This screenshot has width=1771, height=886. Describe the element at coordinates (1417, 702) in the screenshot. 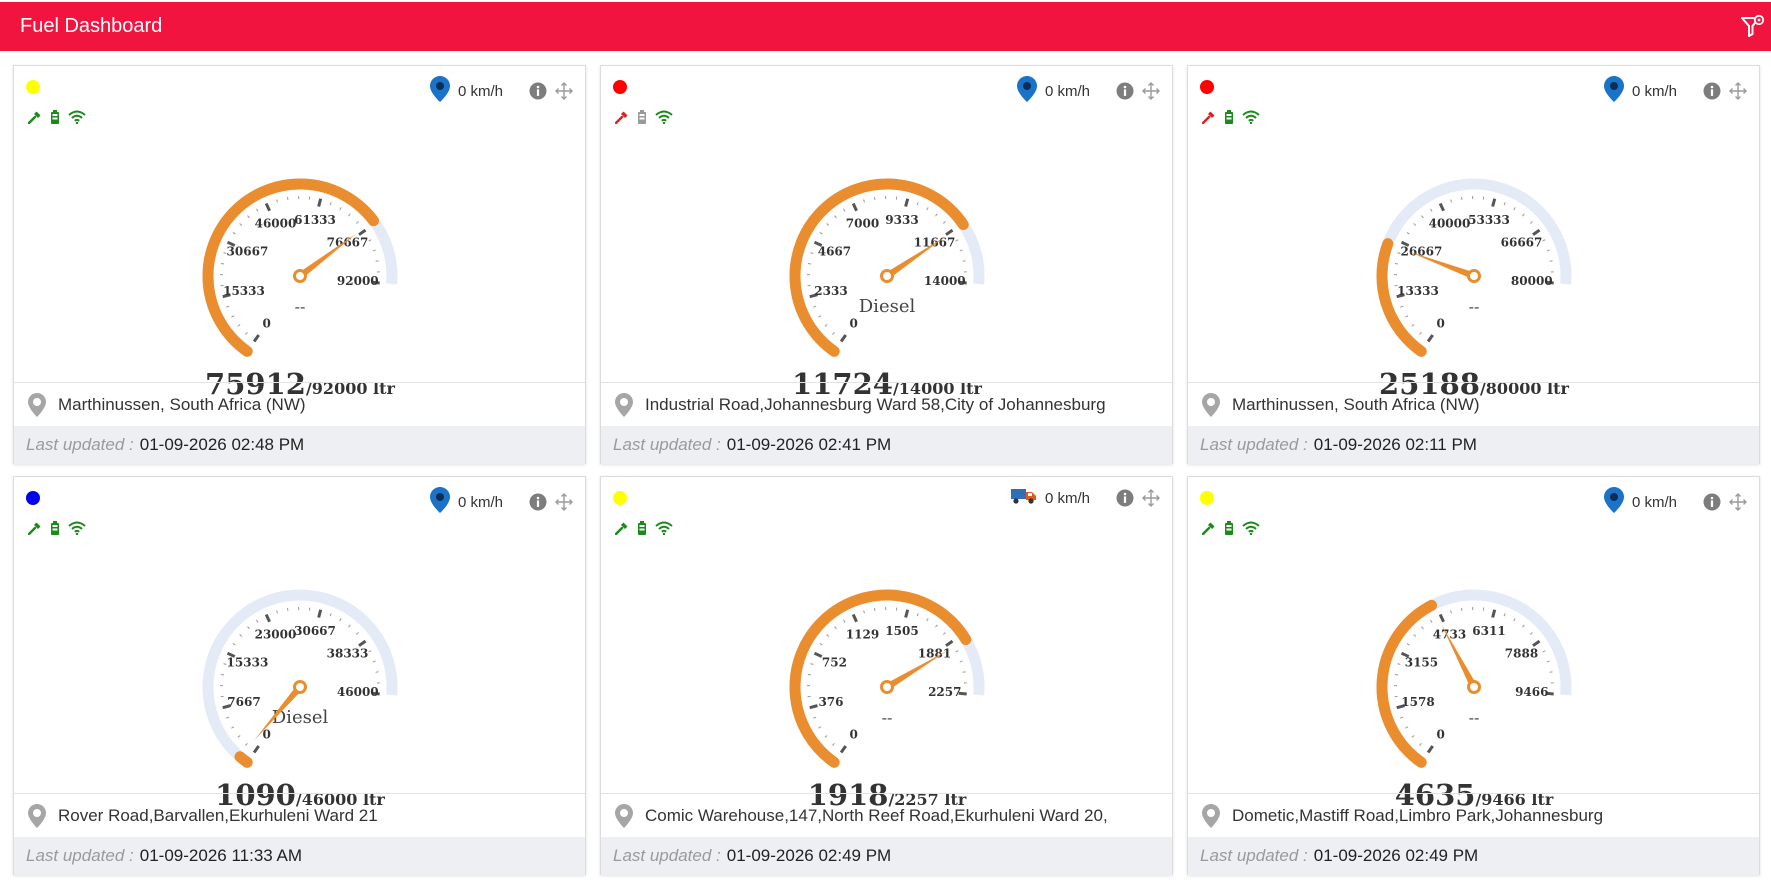

I see `gauge-tick-label: 1578` at that location.